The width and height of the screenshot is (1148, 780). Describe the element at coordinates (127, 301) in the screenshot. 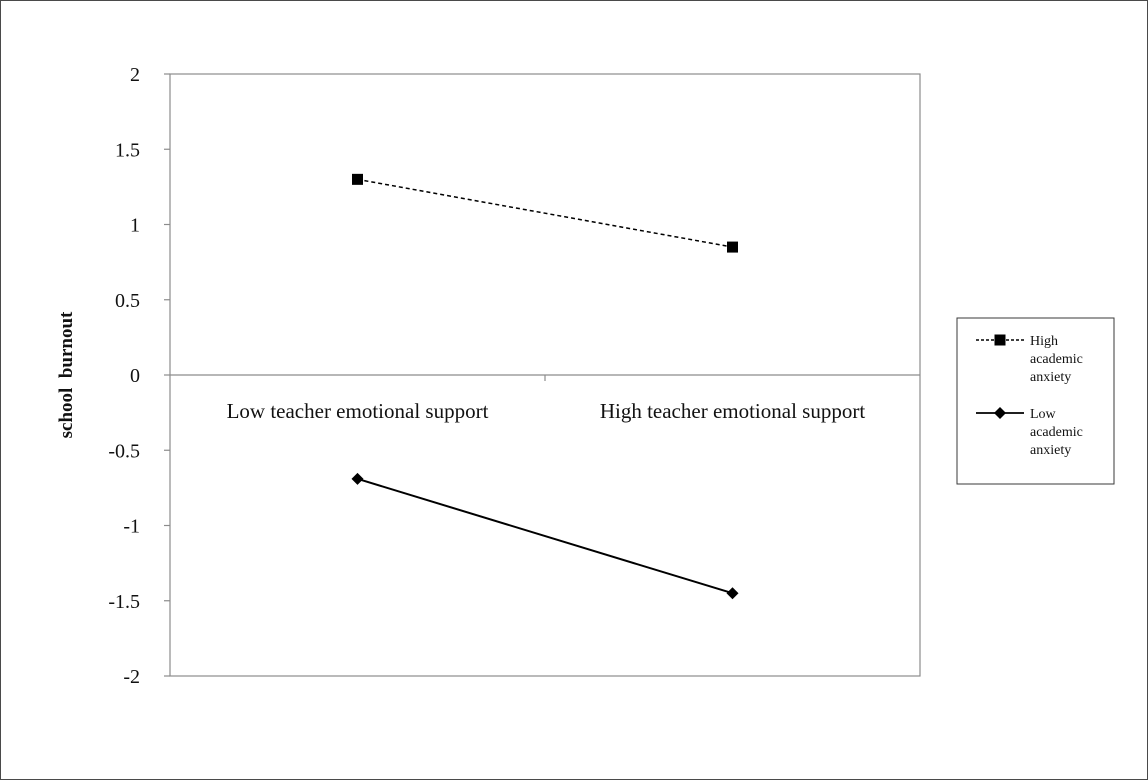

I see `y-tick-label: 0.5` at that location.